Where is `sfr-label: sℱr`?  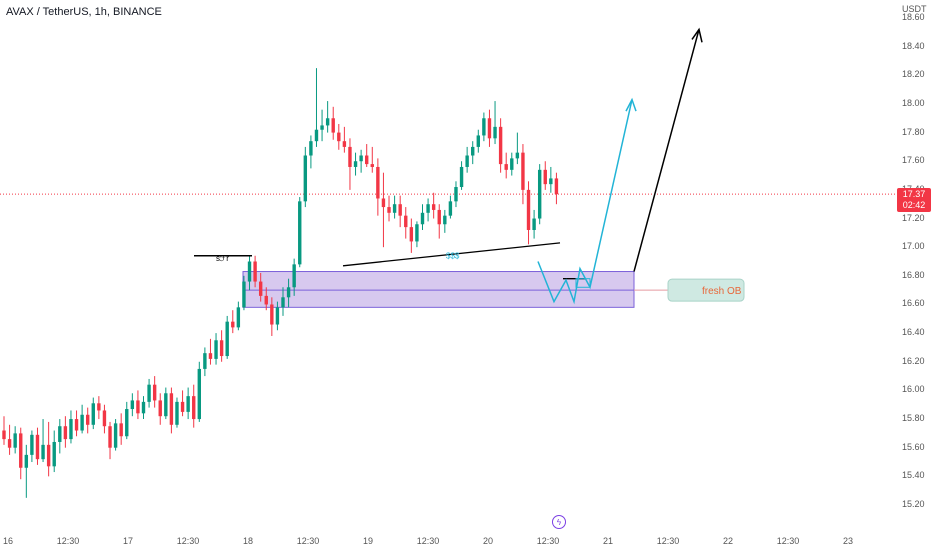 sfr-label: sℱr is located at coordinates (222, 258).